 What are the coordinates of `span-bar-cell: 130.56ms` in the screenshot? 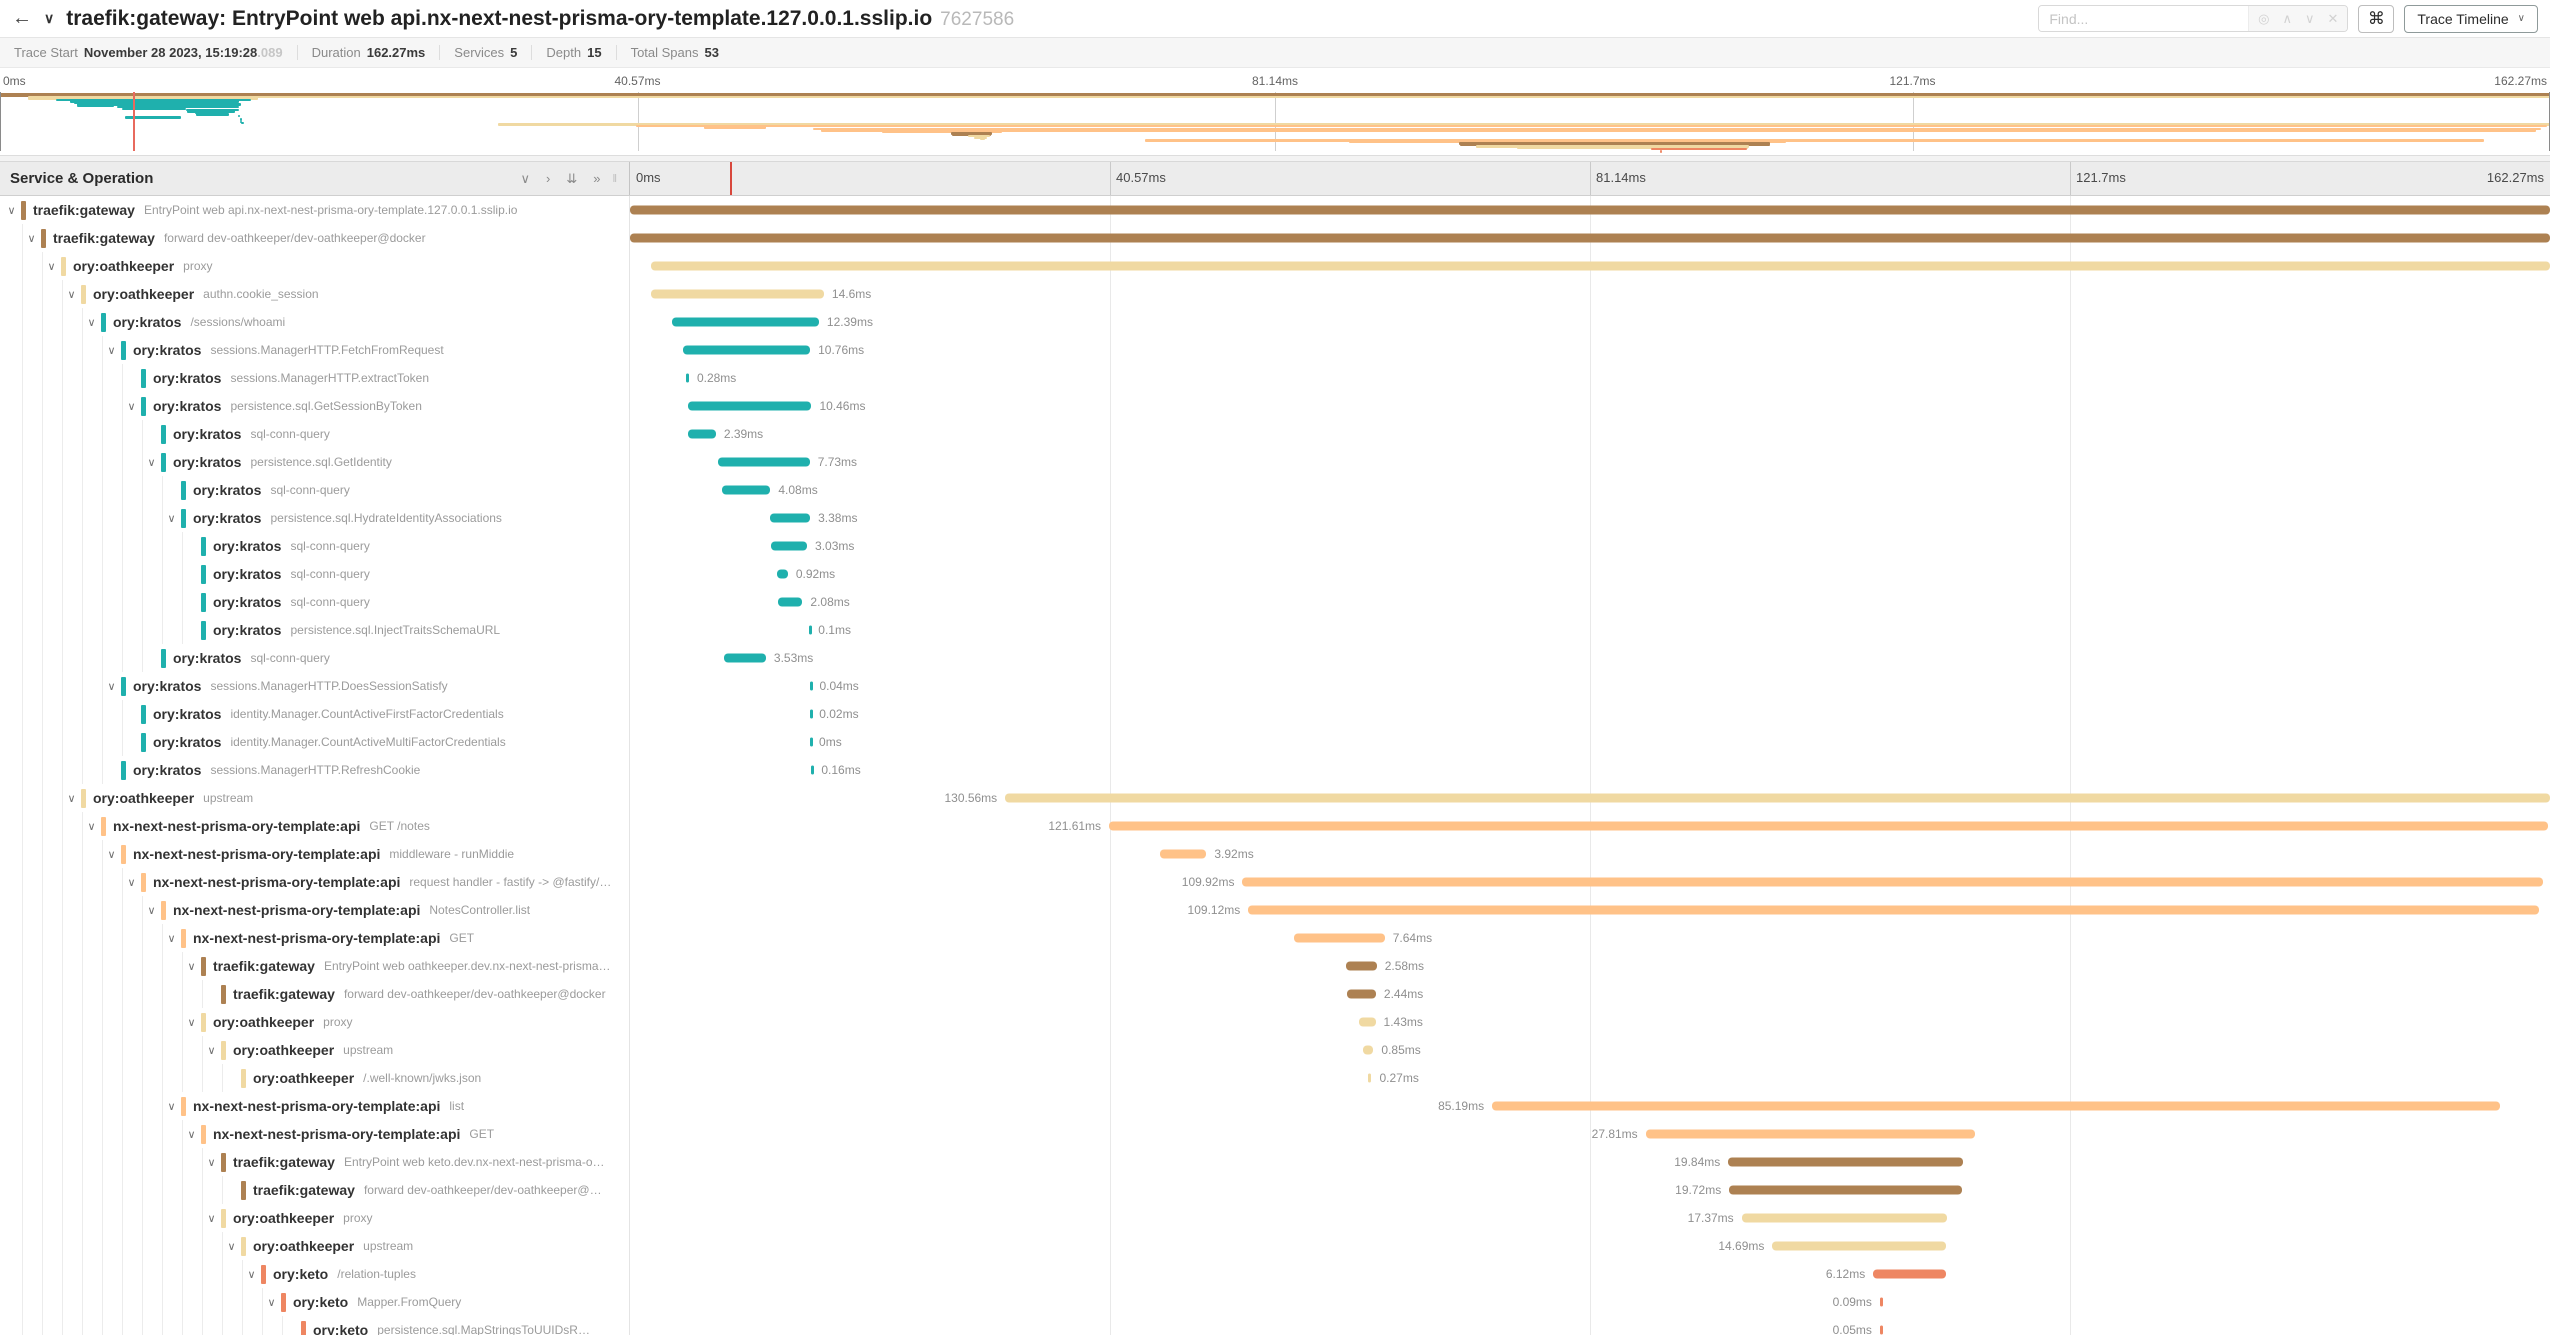 It's located at (1590, 798).